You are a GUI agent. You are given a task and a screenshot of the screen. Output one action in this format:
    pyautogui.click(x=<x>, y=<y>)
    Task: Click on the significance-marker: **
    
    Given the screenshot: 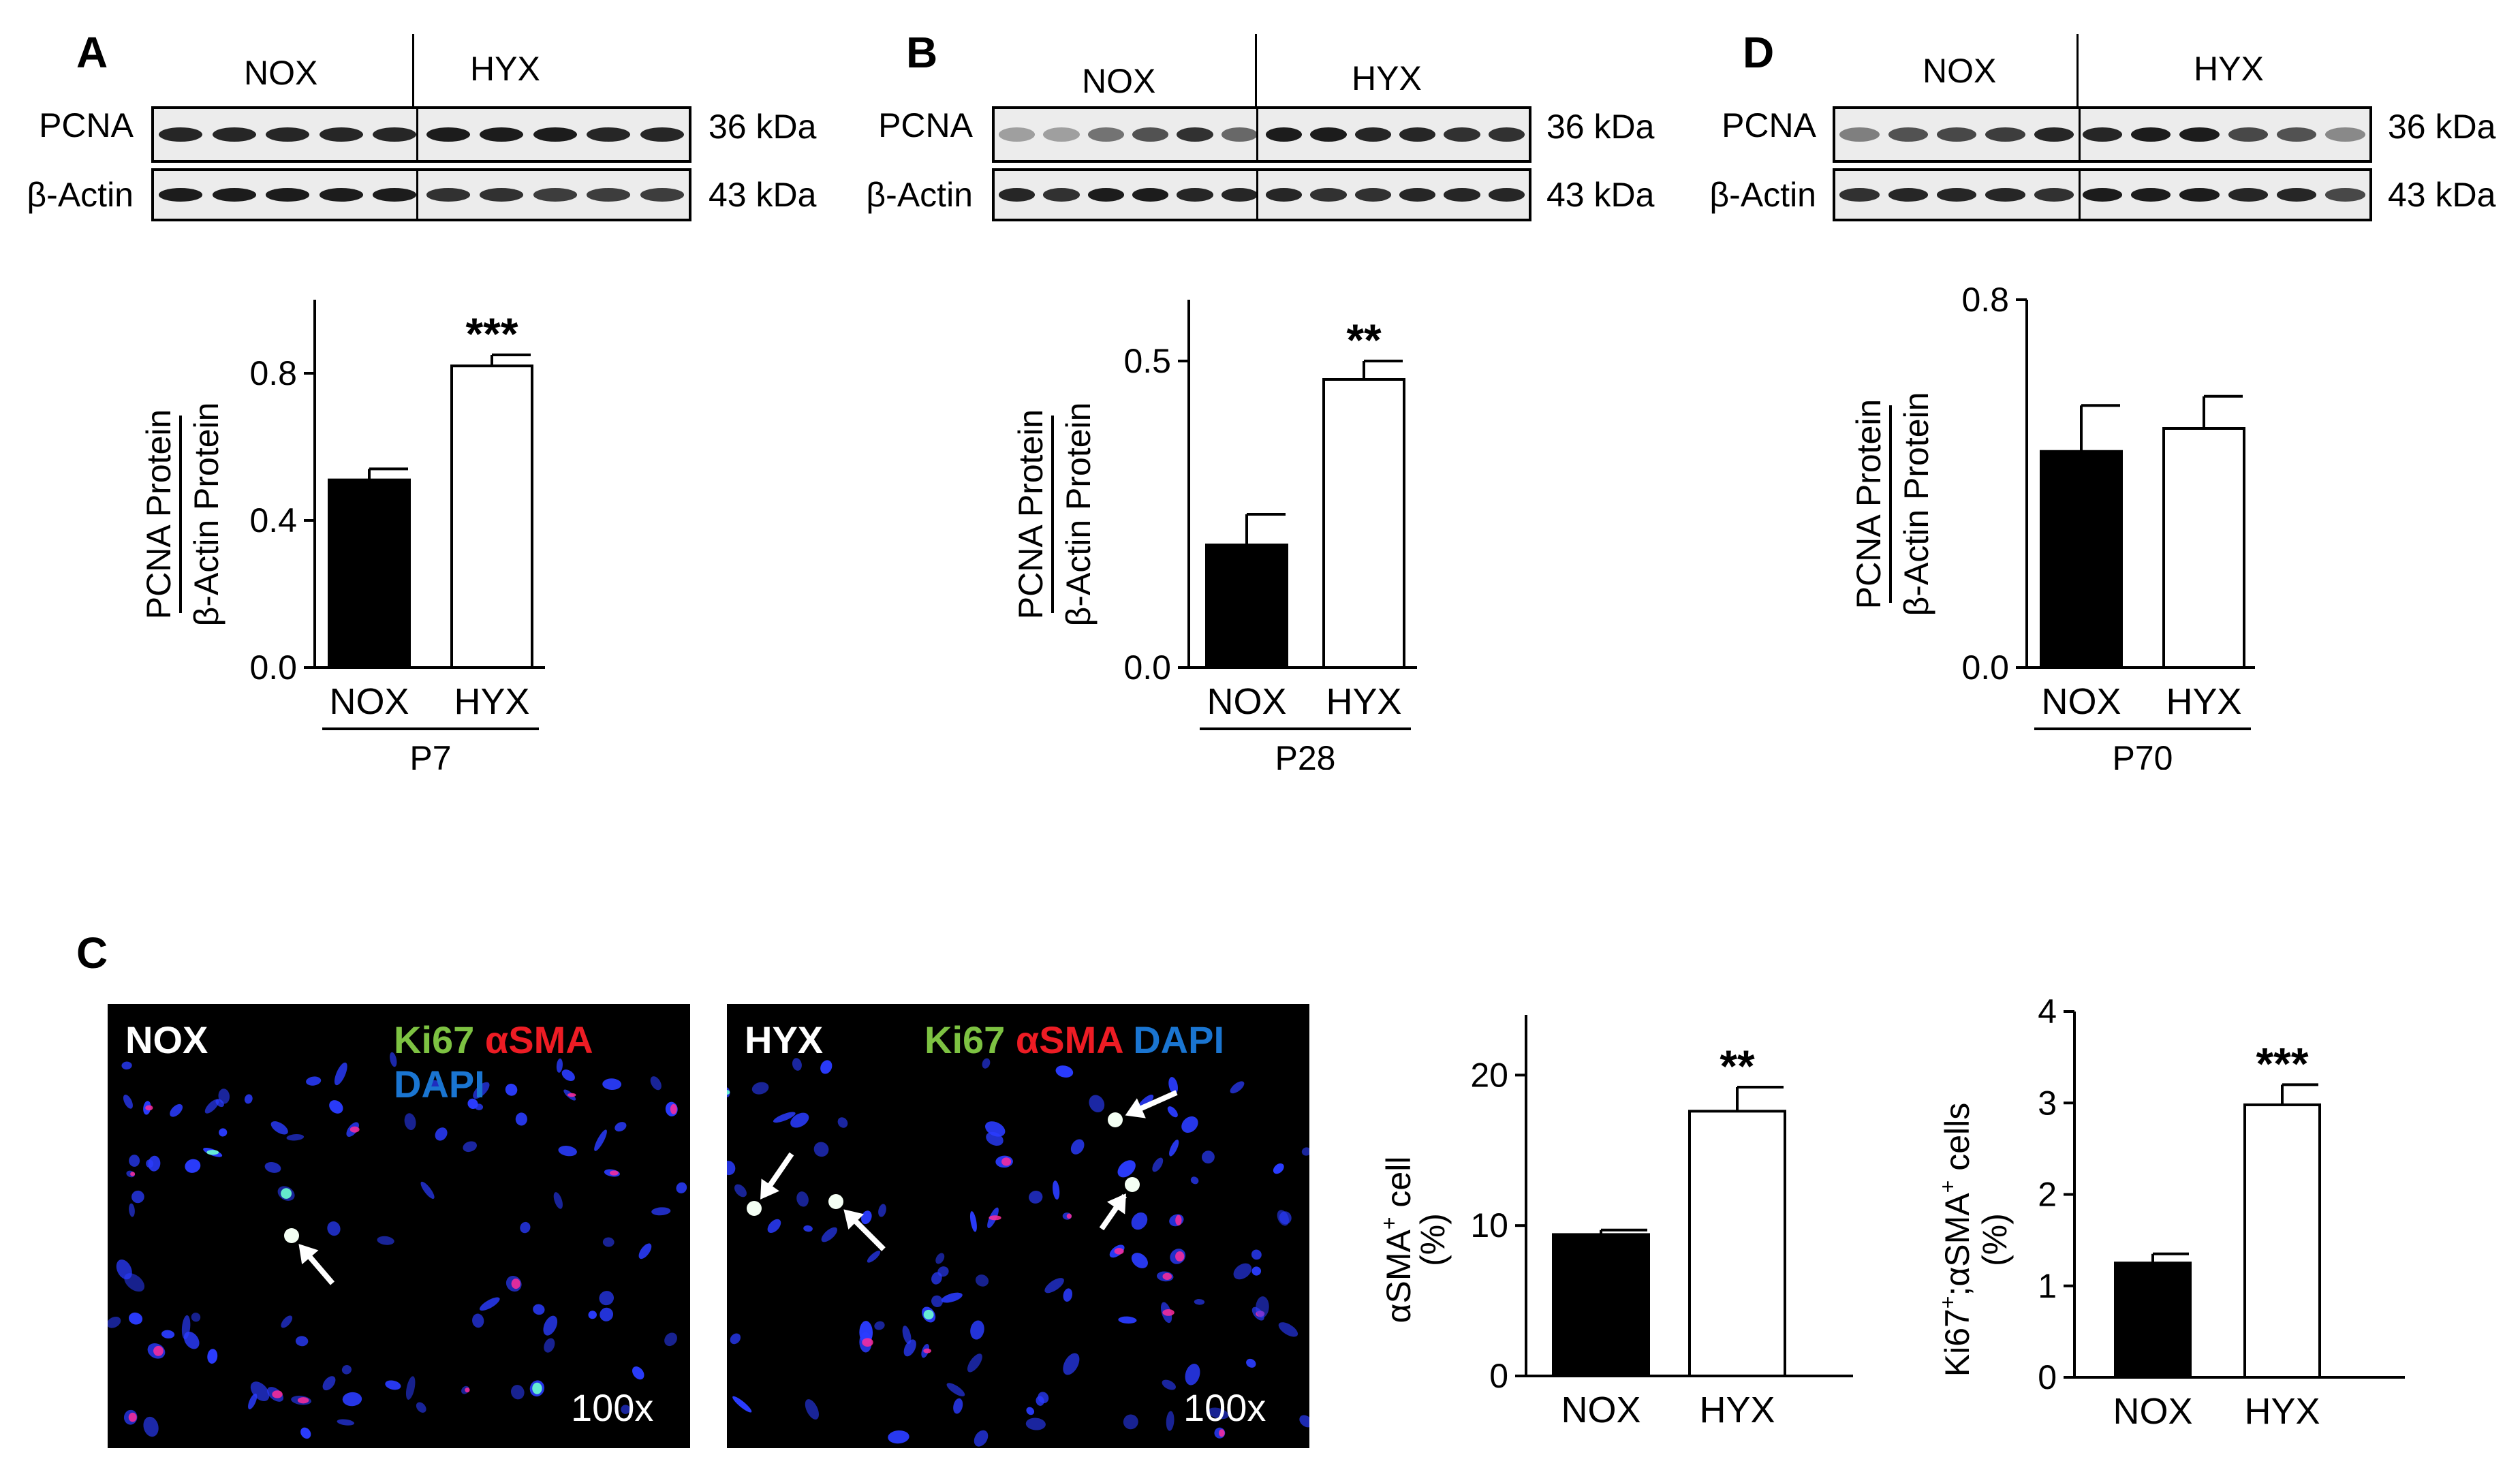 What is the action you would take?
    pyautogui.click(x=1364, y=340)
    